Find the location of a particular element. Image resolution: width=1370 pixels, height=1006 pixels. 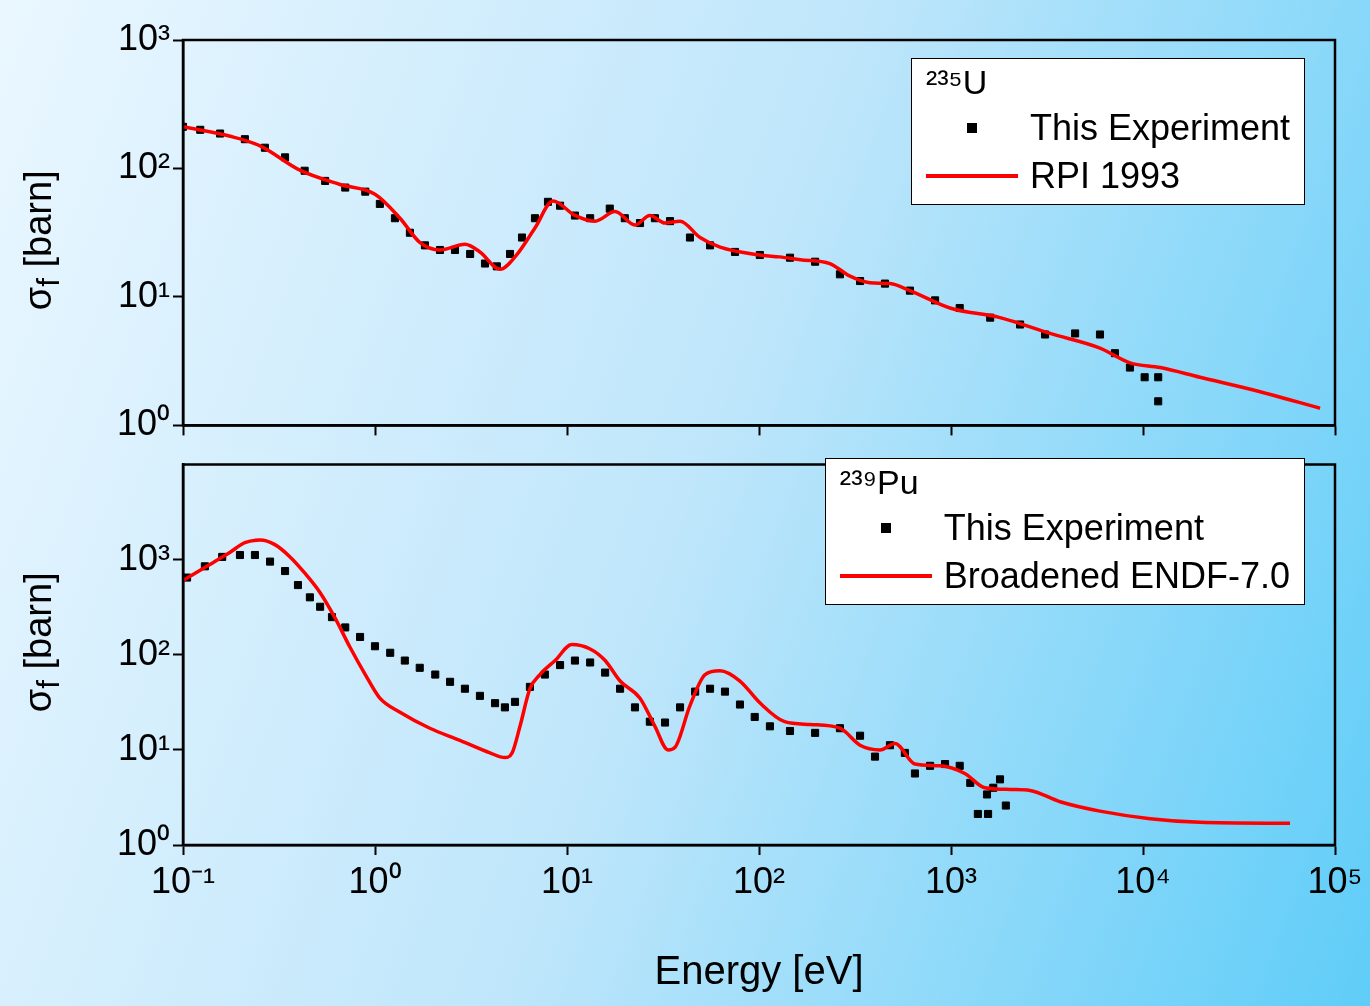

legend-label: Broadened ENDF-7.0 is located at coordinates (1116, 576).